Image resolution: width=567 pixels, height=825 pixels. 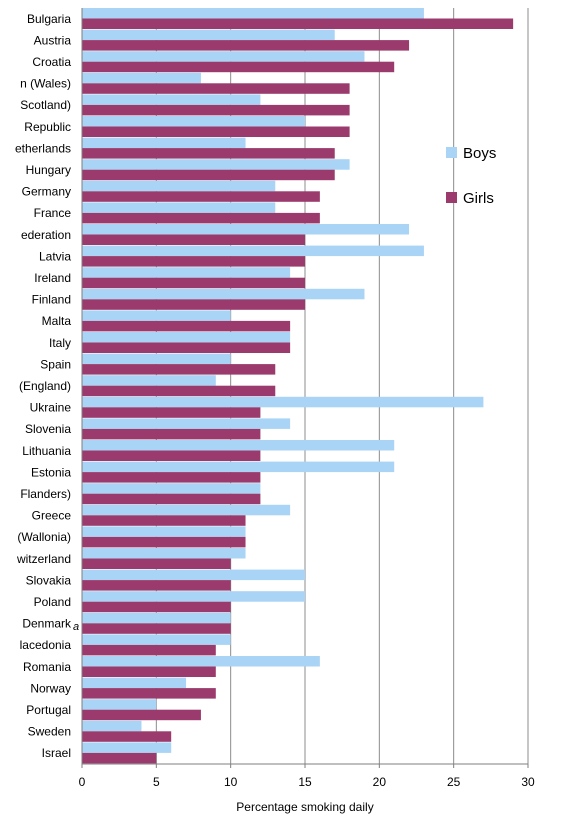 What do you see at coordinates (43, 559) in the screenshot?
I see `category-label-25: witzerland` at bounding box center [43, 559].